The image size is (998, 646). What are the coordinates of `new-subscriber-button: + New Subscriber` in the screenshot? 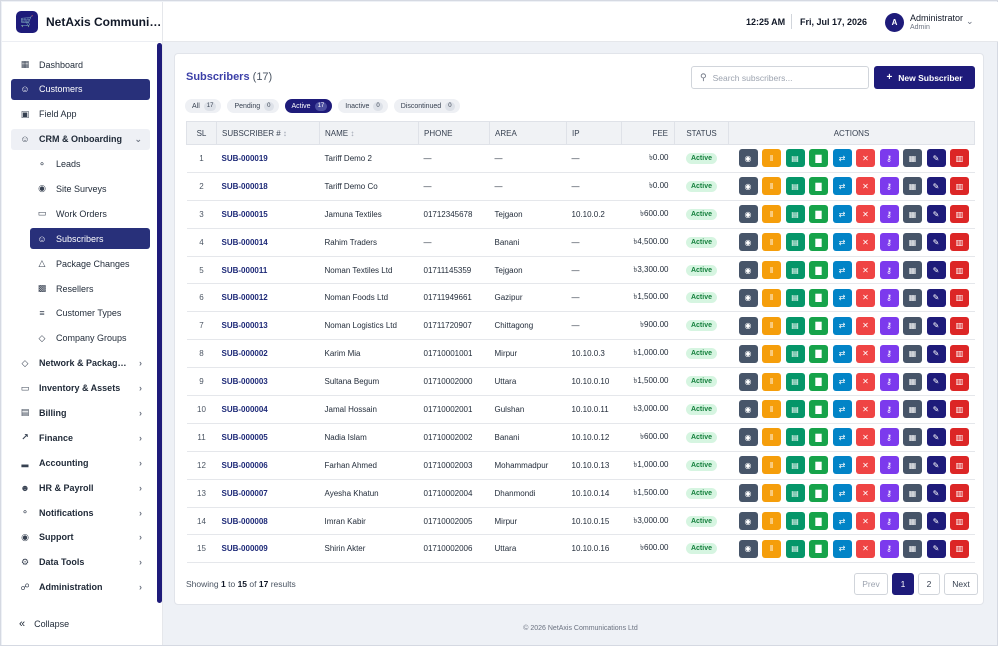 It's located at (924, 77).